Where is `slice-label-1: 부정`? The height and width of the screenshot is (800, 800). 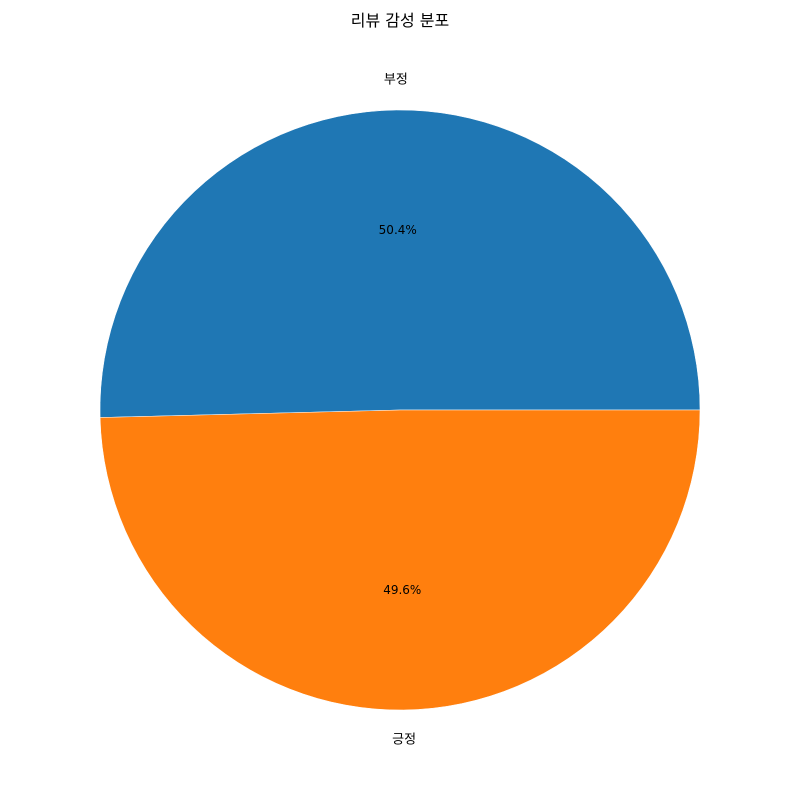 slice-label-1: 부정 is located at coordinates (396, 80).